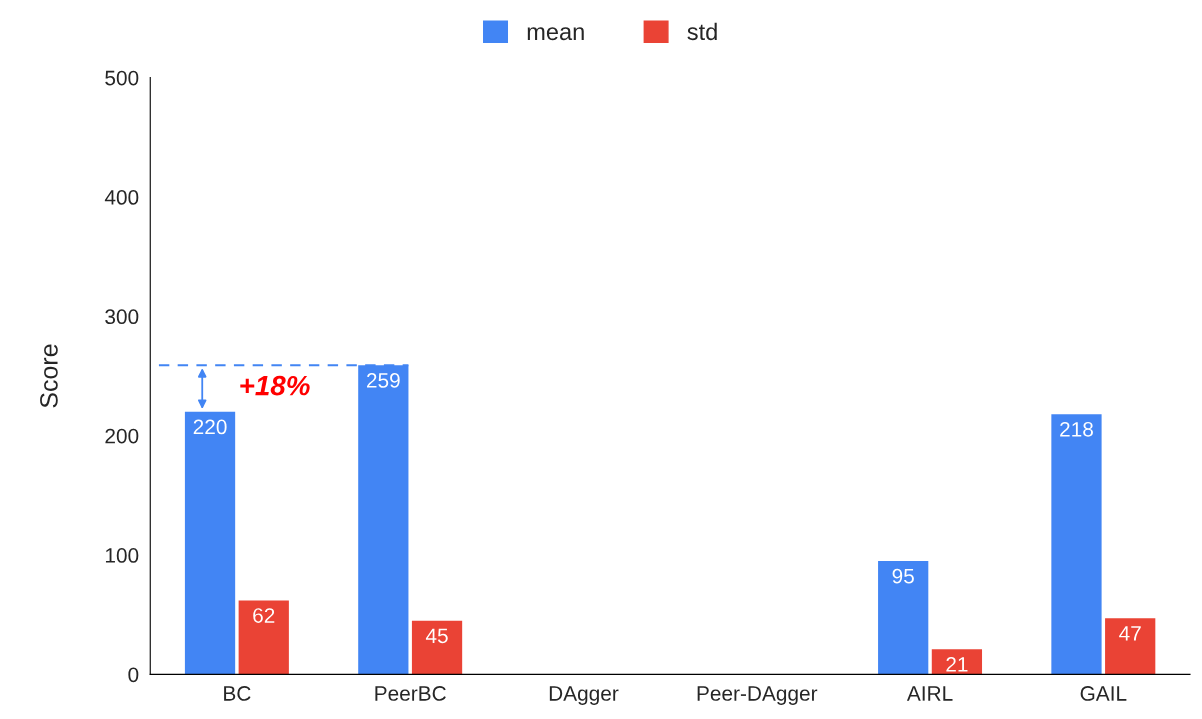 This screenshot has width=1202, height=719. I want to click on legend-label: std, so click(702, 31).